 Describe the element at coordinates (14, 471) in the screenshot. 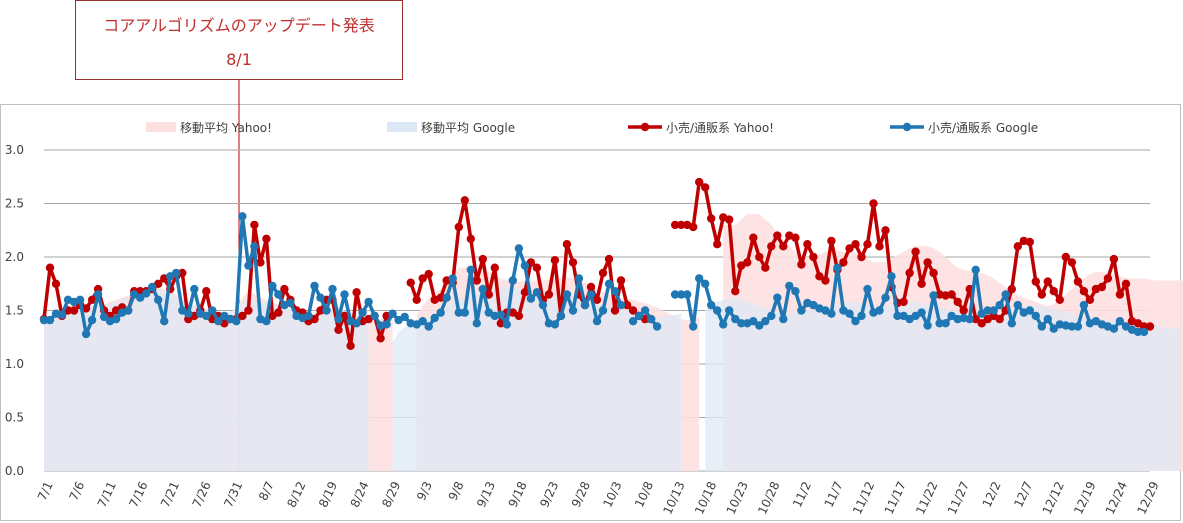

I see `y-tick-label: 0.0` at that location.